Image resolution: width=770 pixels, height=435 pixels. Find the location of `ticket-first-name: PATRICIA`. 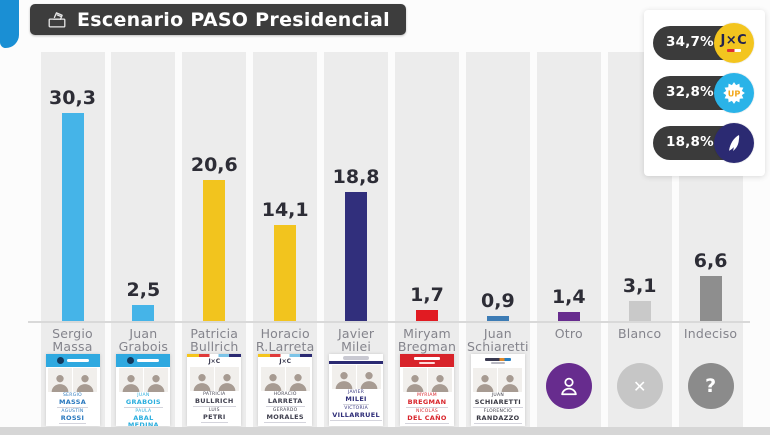

ticket-first-name: PATRICIA is located at coordinates (214, 394).